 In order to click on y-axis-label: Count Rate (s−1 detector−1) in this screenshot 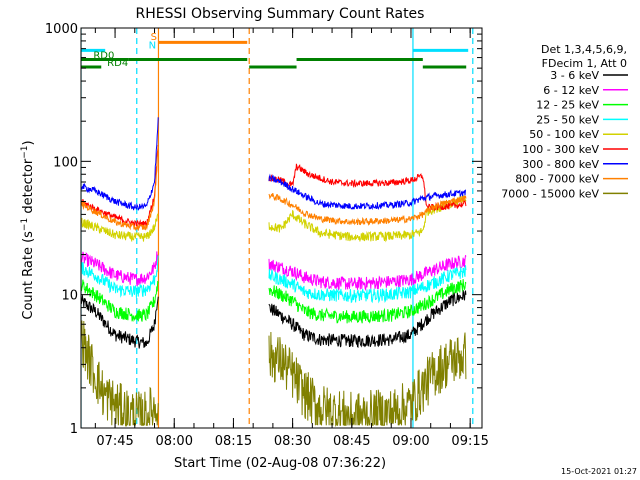, I will do `click(28, 229)`.